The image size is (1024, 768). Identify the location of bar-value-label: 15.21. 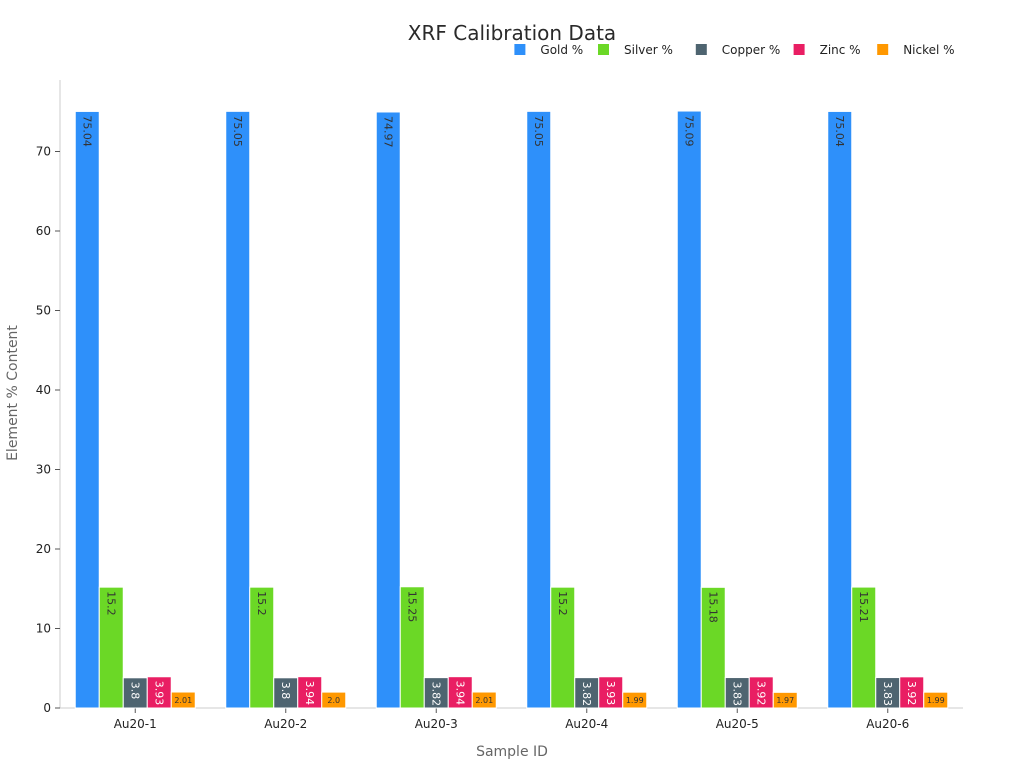
(863, 607).